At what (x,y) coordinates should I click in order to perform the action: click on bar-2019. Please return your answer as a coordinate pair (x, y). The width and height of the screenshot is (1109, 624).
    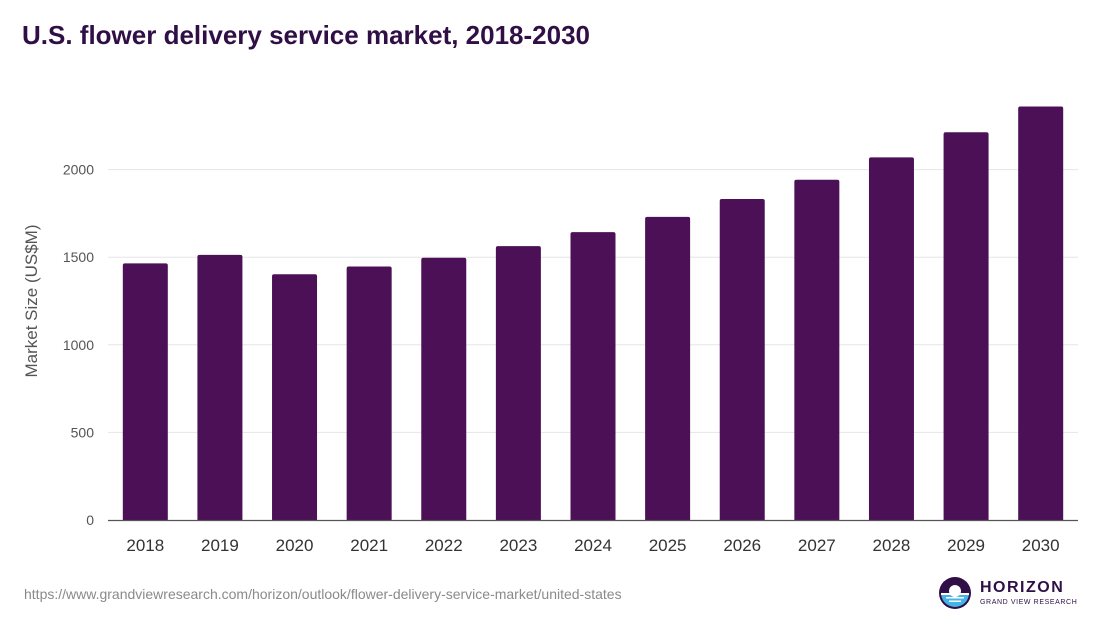
    Looking at the image, I should click on (220, 387).